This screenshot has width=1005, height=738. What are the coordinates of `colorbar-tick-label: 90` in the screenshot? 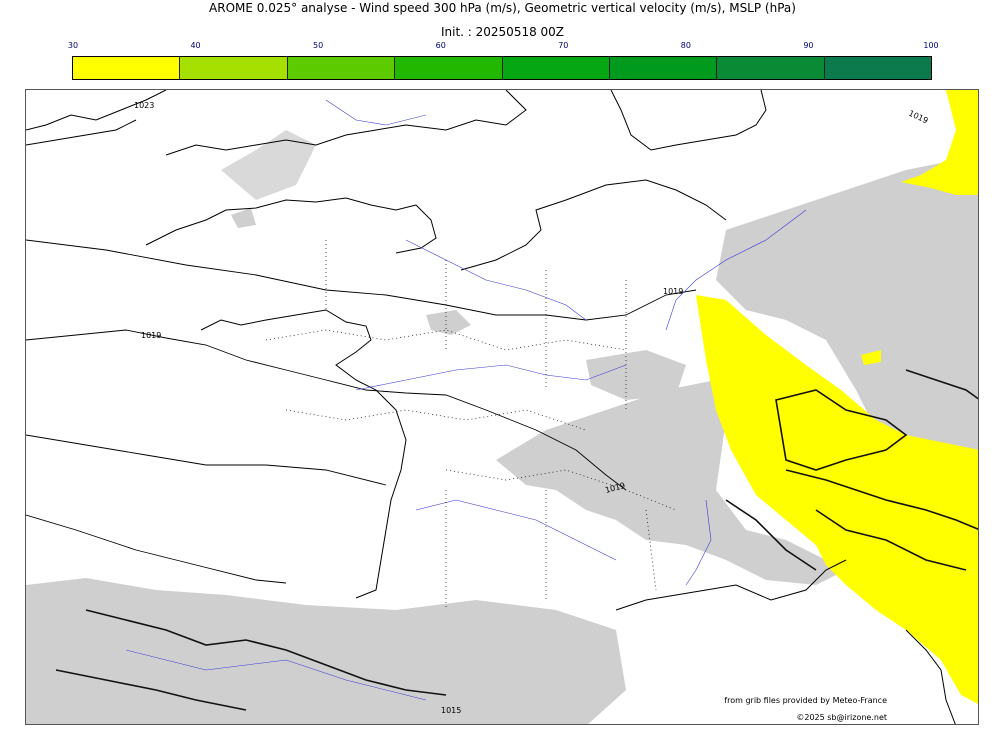 It's located at (808, 45).